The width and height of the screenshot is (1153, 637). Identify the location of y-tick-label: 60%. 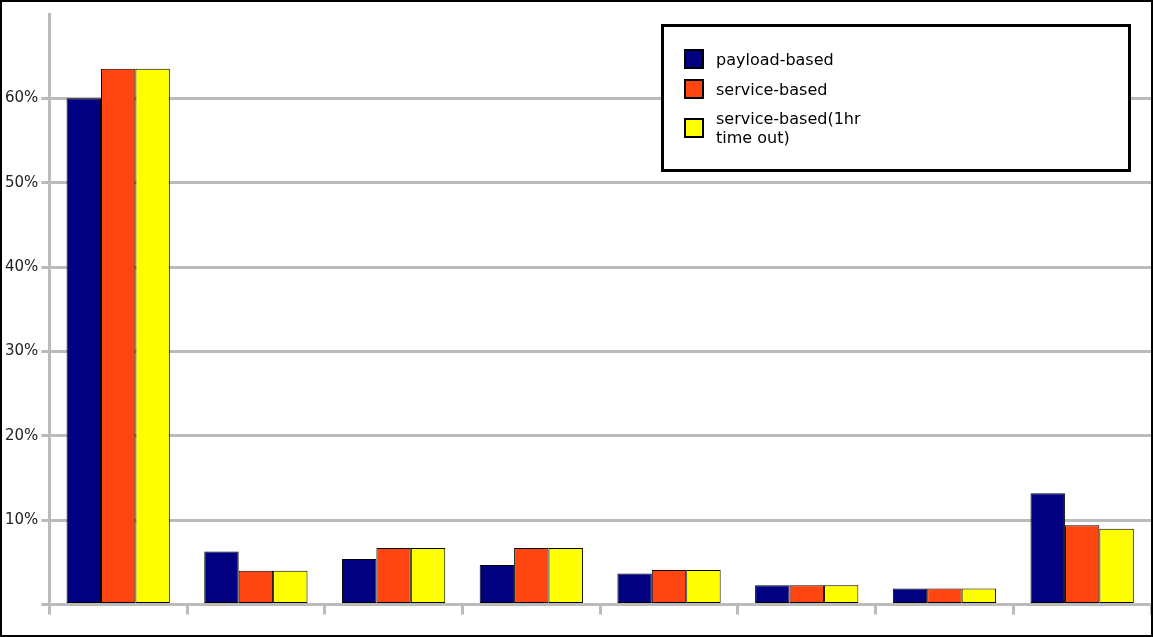
(22, 97).